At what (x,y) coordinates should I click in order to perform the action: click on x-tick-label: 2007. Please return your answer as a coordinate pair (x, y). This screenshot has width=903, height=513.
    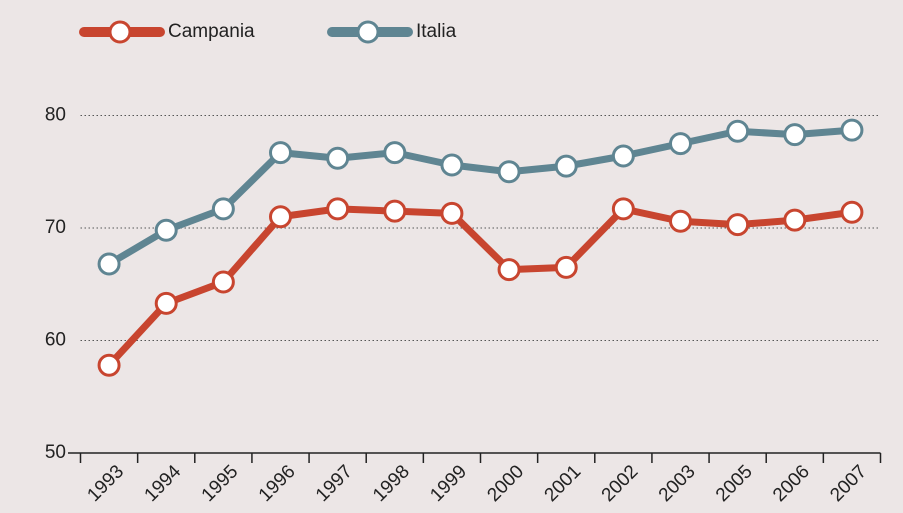
    Looking at the image, I should click on (848, 483).